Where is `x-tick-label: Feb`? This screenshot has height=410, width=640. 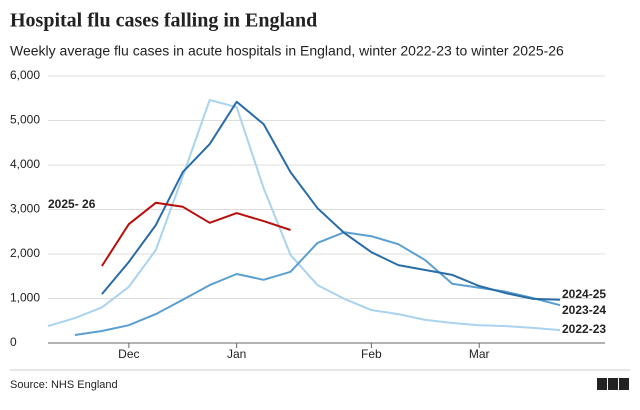 x-tick-label: Feb is located at coordinates (371, 354).